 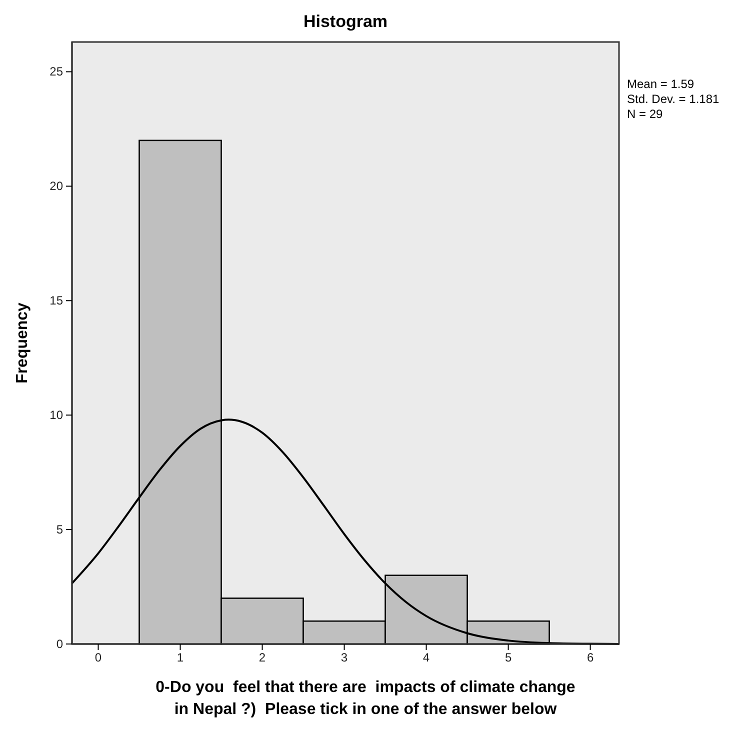 What do you see at coordinates (180, 657) in the screenshot?
I see `x-tick-label: 1` at bounding box center [180, 657].